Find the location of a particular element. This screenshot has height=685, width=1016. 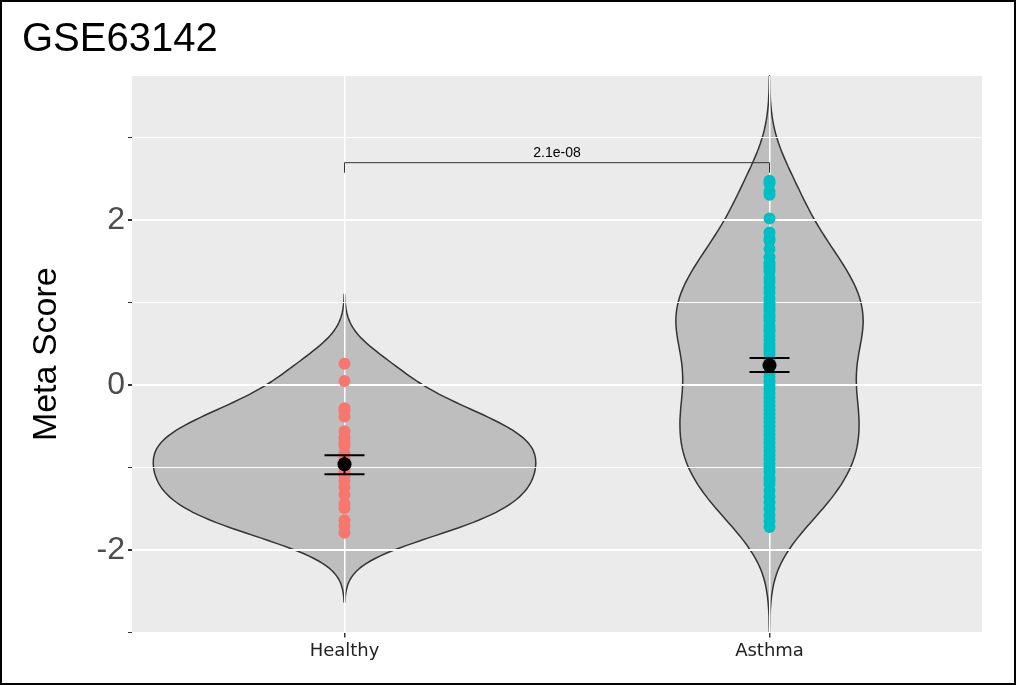

y-tick-label: 0 is located at coordinates (116, 382).